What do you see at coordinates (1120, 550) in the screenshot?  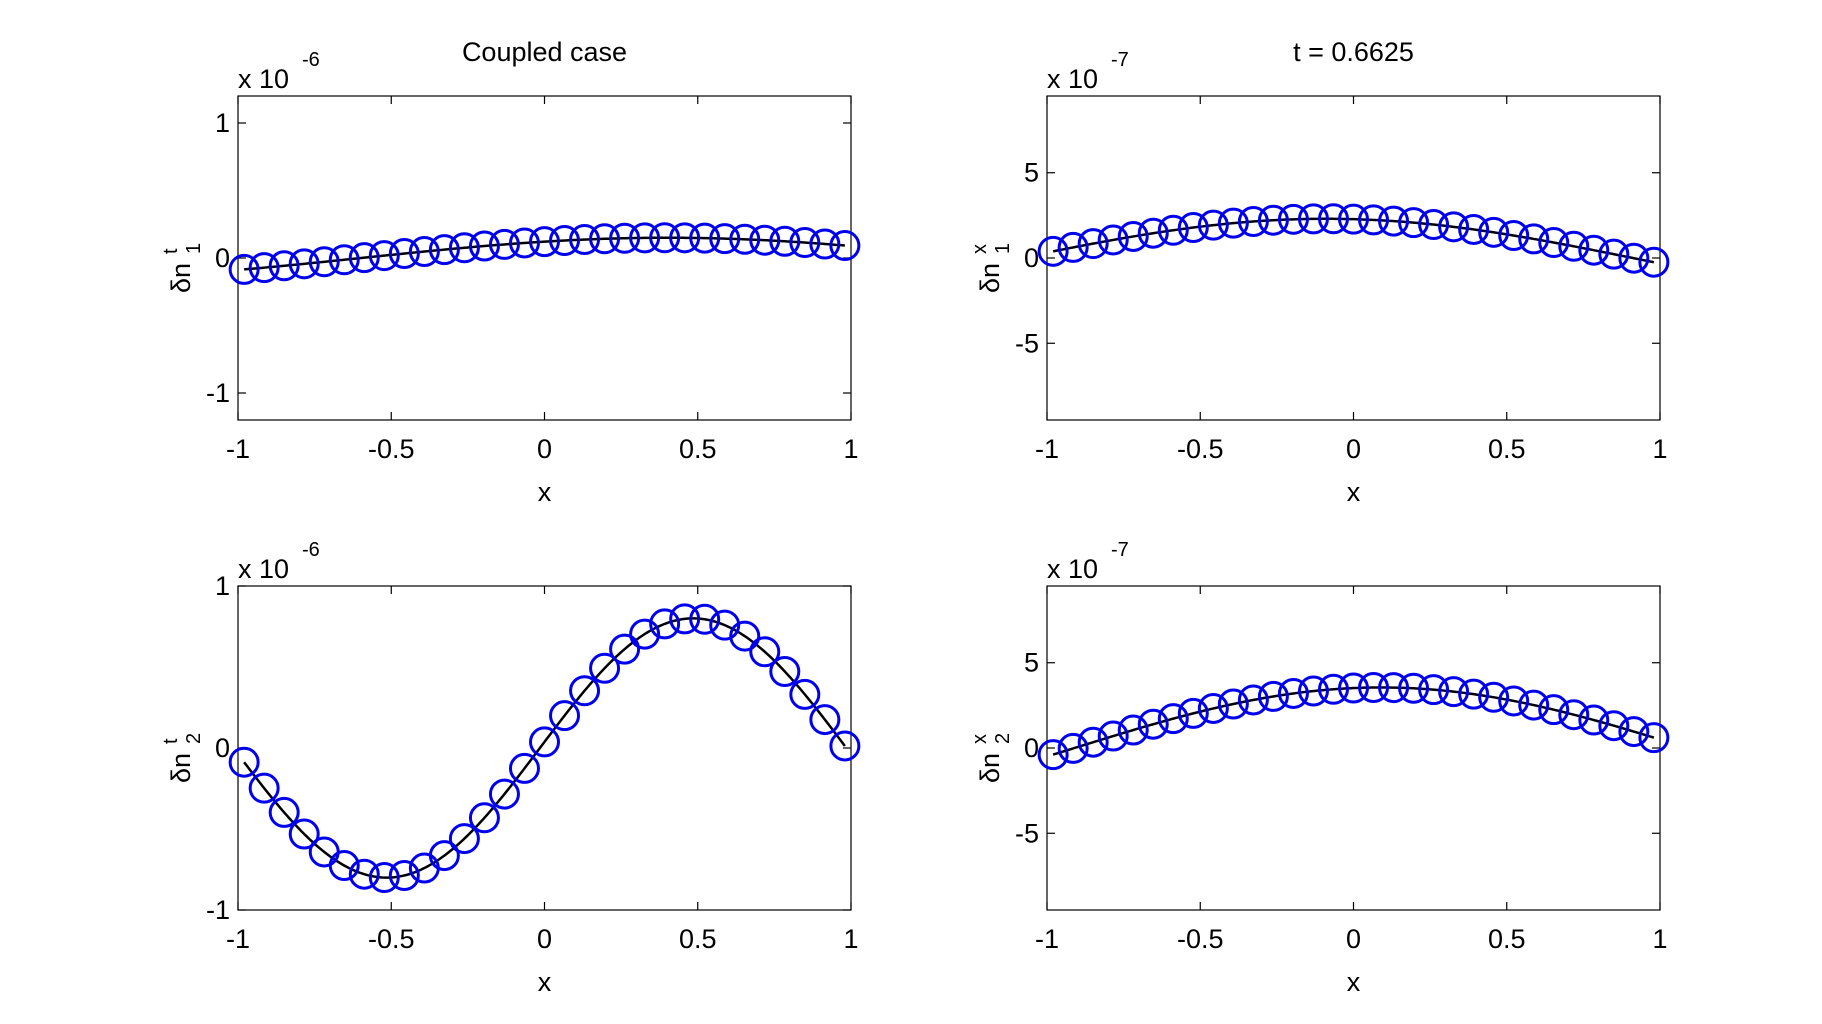 I see `axis-exponent-power: -7` at bounding box center [1120, 550].